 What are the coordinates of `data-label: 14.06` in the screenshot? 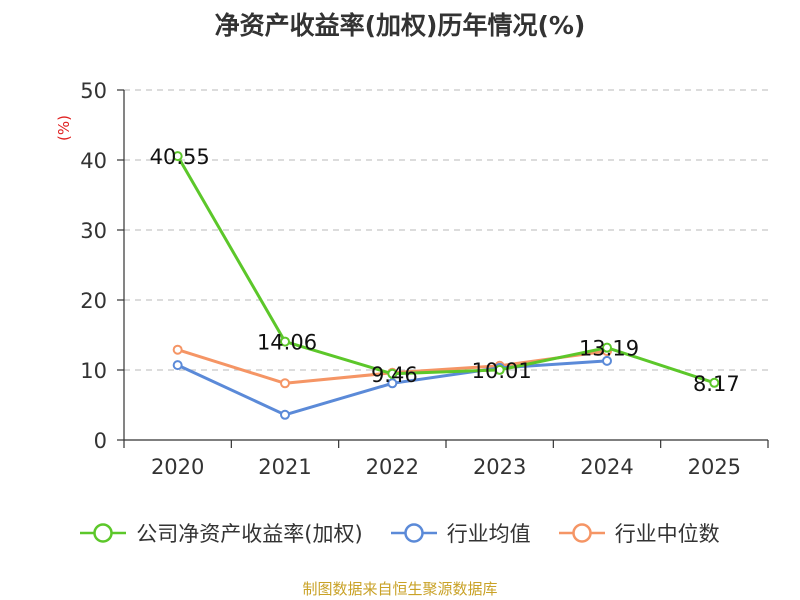 It's located at (287, 343).